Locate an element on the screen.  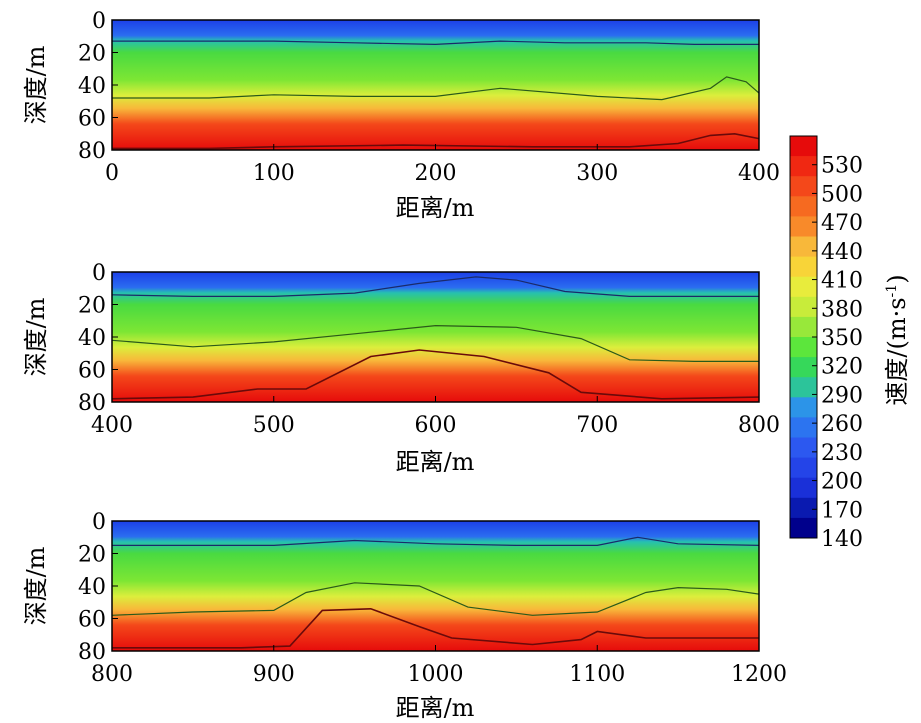
x-tick-label: 100 is located at coordinates (274, 173).